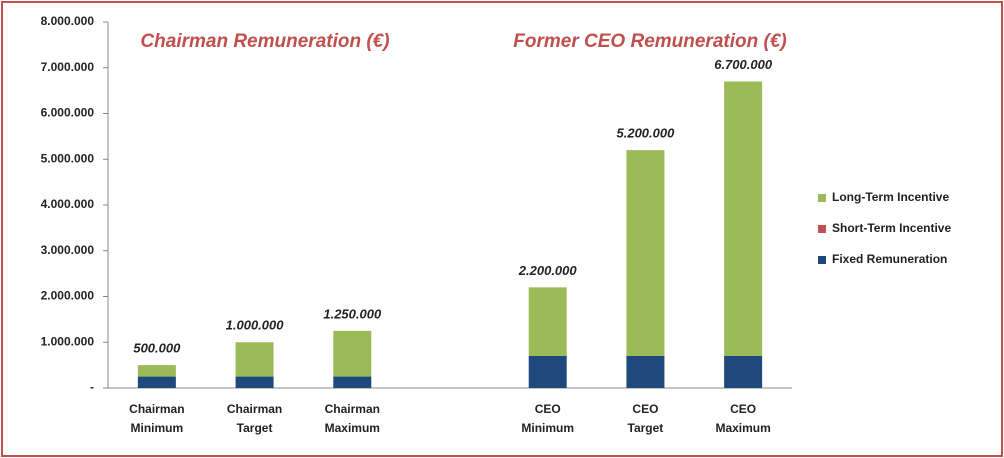 Image resolution: width=1004 pixels, height=458 pixels. I want to click on y-tick-label: 7.000.000, so click(68, 67).